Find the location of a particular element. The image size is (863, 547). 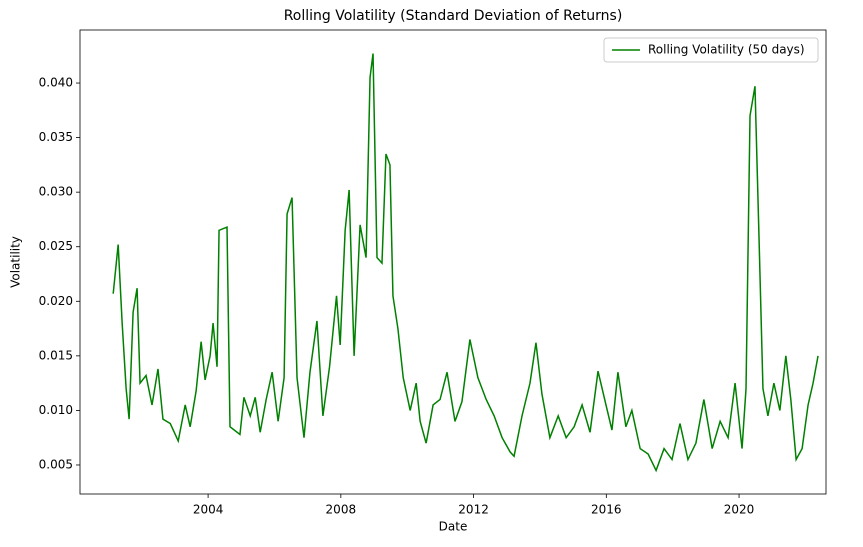

y-tick-label: 0.005 is located at coordinates (56, 464).